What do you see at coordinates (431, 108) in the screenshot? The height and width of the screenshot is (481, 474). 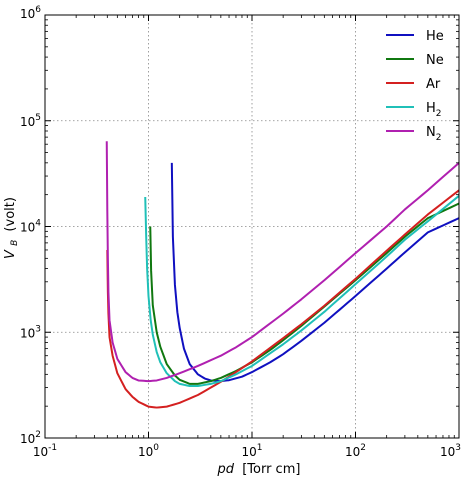 I see `legend-label-name: H` at bounding box center [431, 108].